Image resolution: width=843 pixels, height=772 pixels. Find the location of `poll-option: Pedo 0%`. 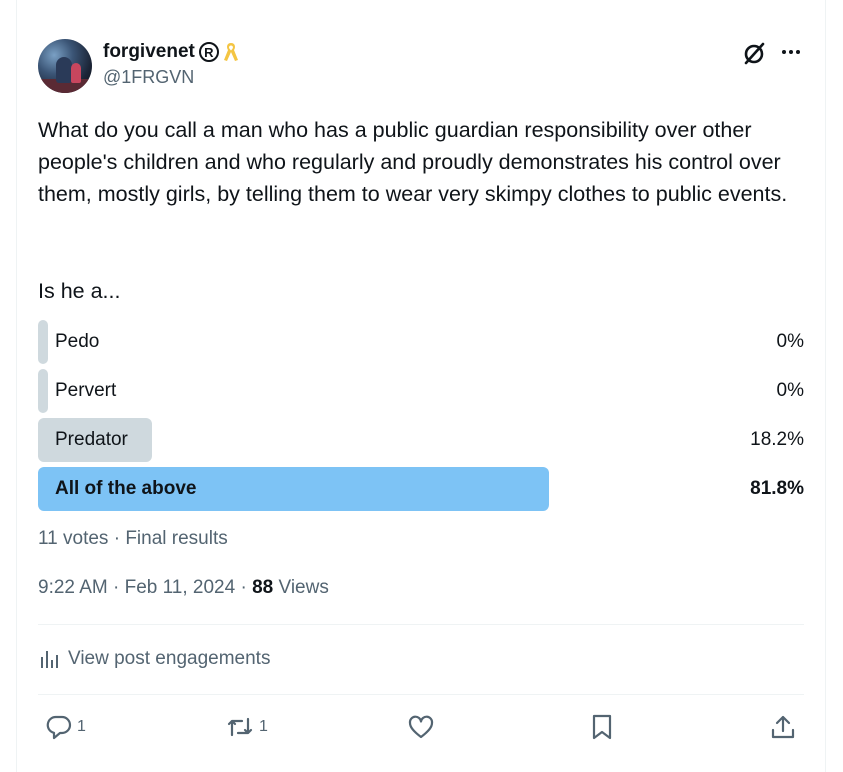

poll-option: Pedo 0% is located at coordinates (421, 342).